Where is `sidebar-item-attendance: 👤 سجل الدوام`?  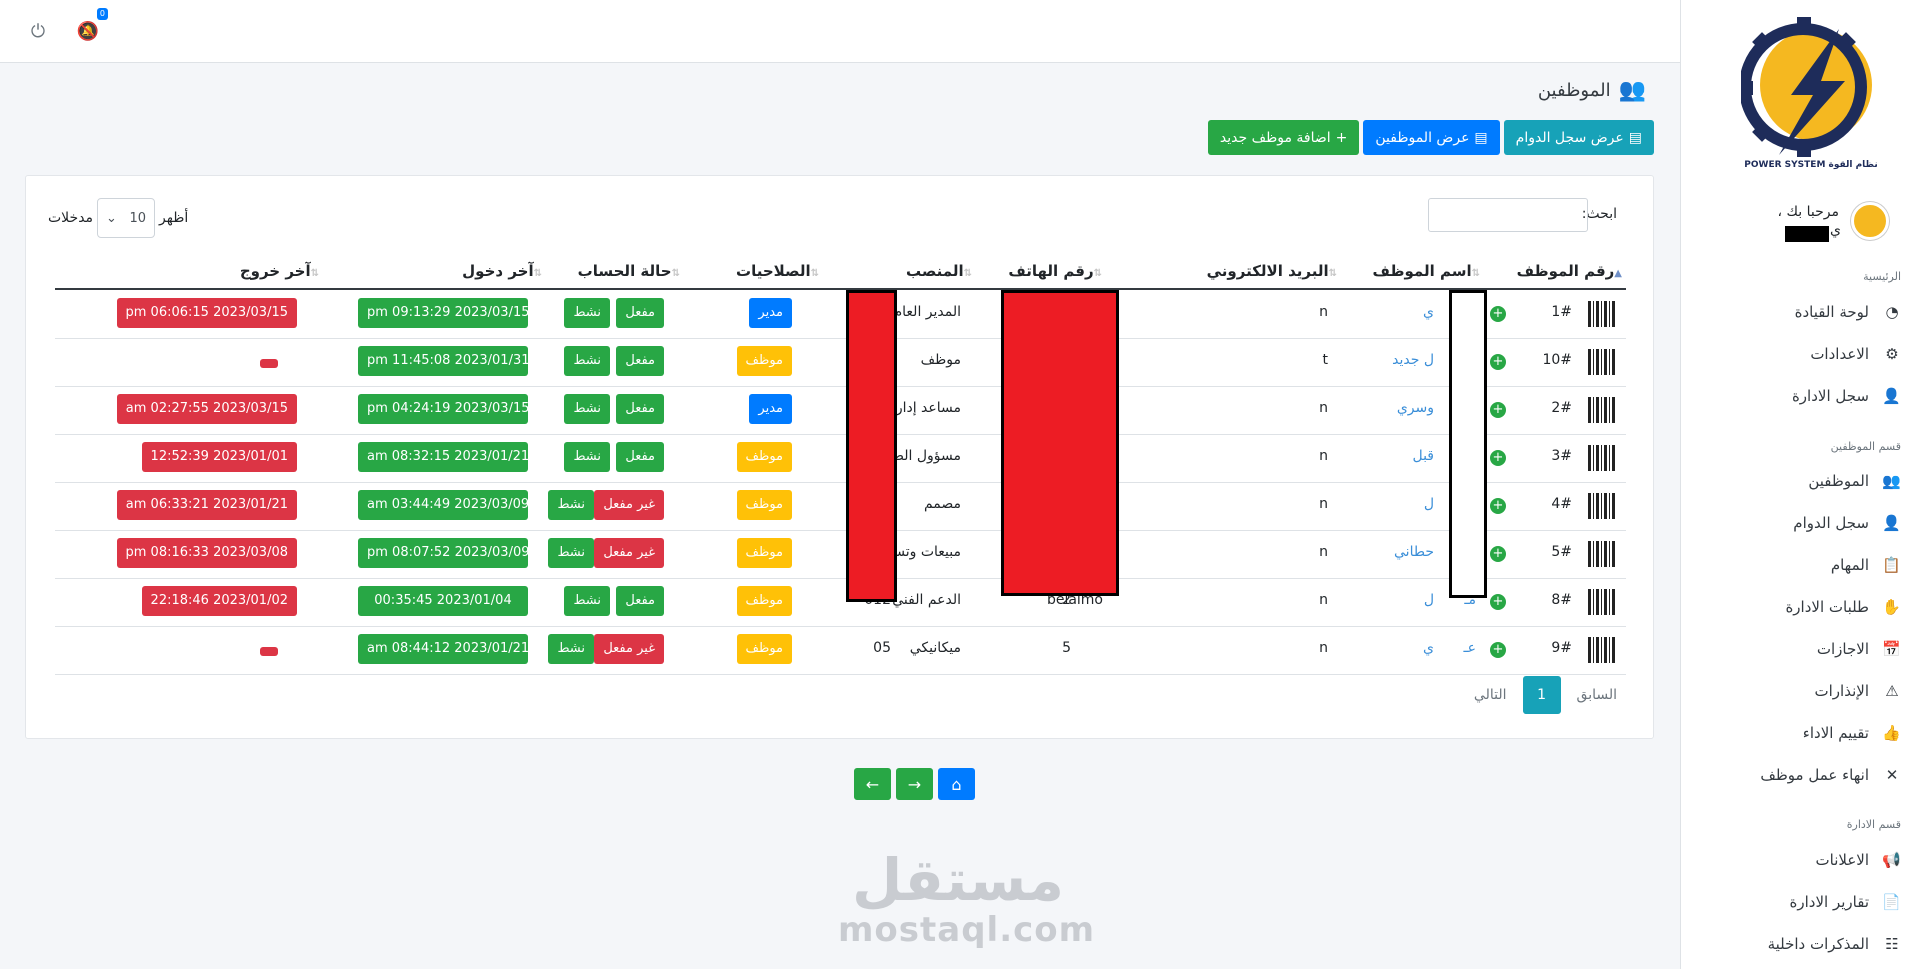 sidebar-item-attendance: 👤 سجل الدوام is located at coordinates (1847, 523).